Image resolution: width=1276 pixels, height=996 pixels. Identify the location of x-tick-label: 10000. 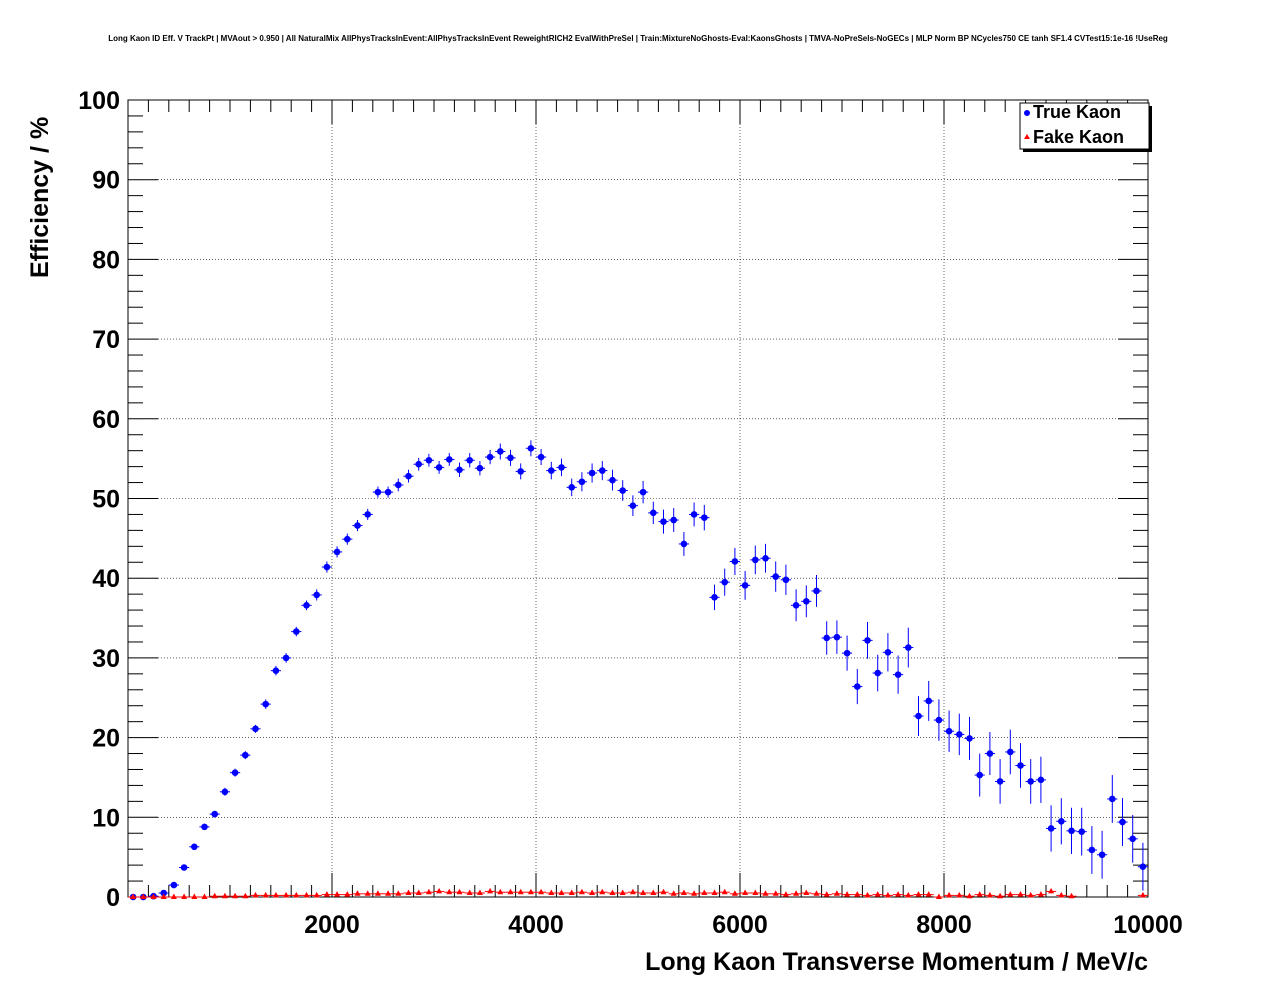
(1148, 925).